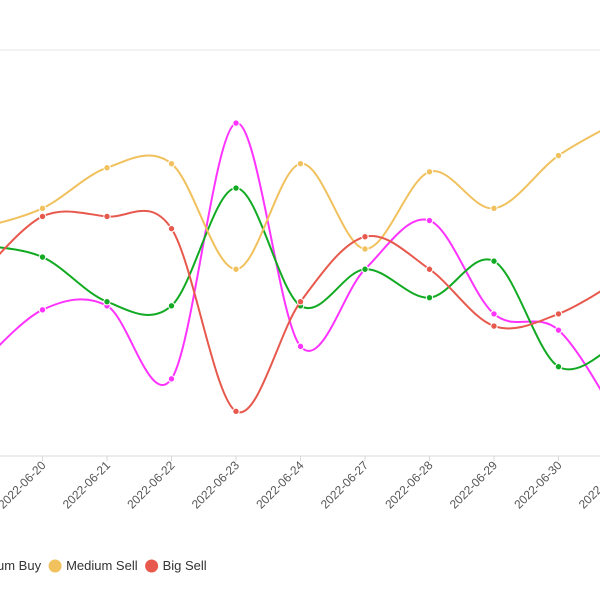 The height and width of the screenshot is (605, 600). Describe the element at coordinates (345, 485) in the screenshot. I see `x-tick-label: 2022-06-27` at that location.